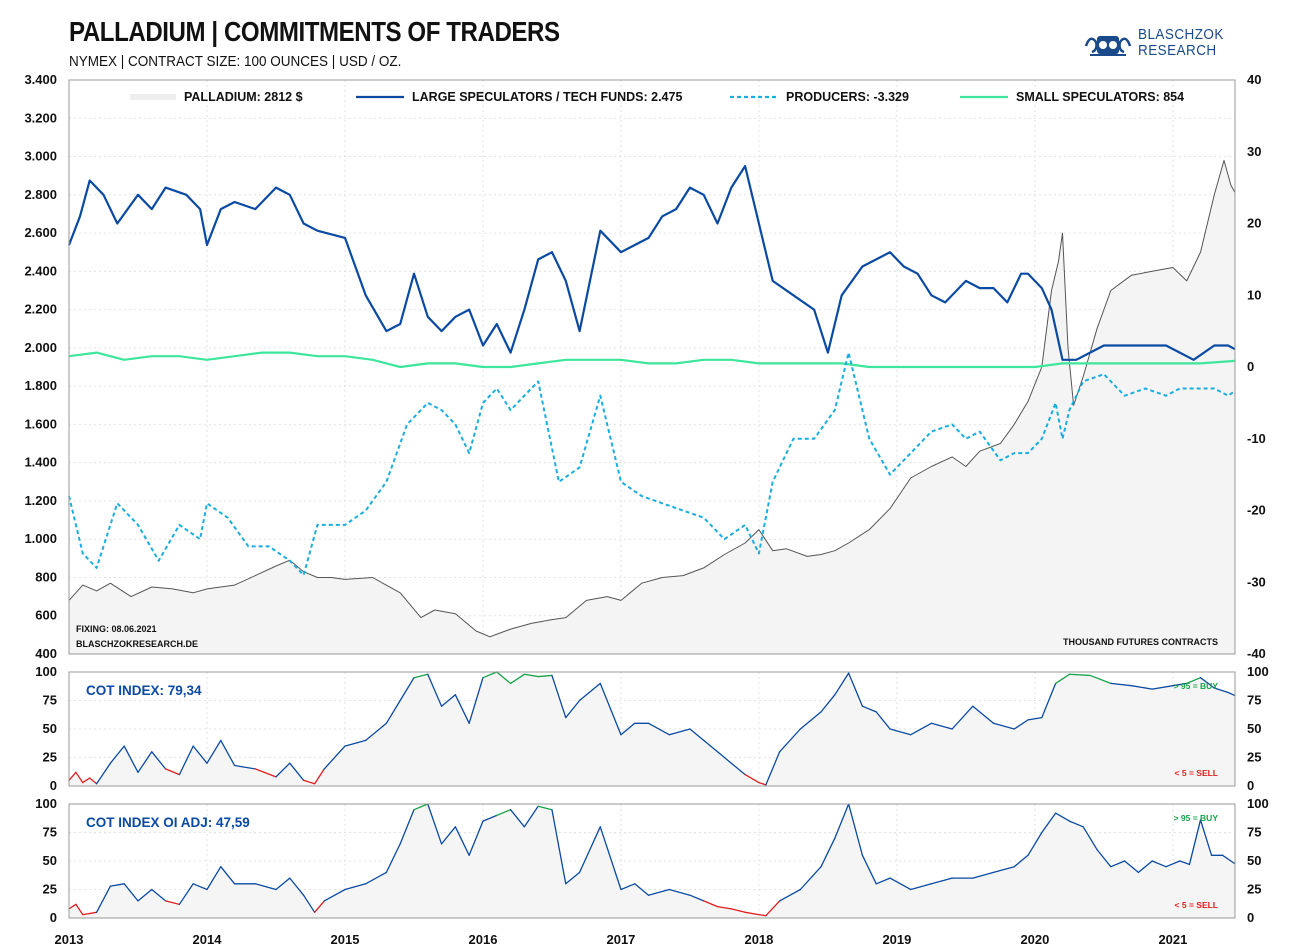  I want to click on index-area-fill, so click(652, 729).